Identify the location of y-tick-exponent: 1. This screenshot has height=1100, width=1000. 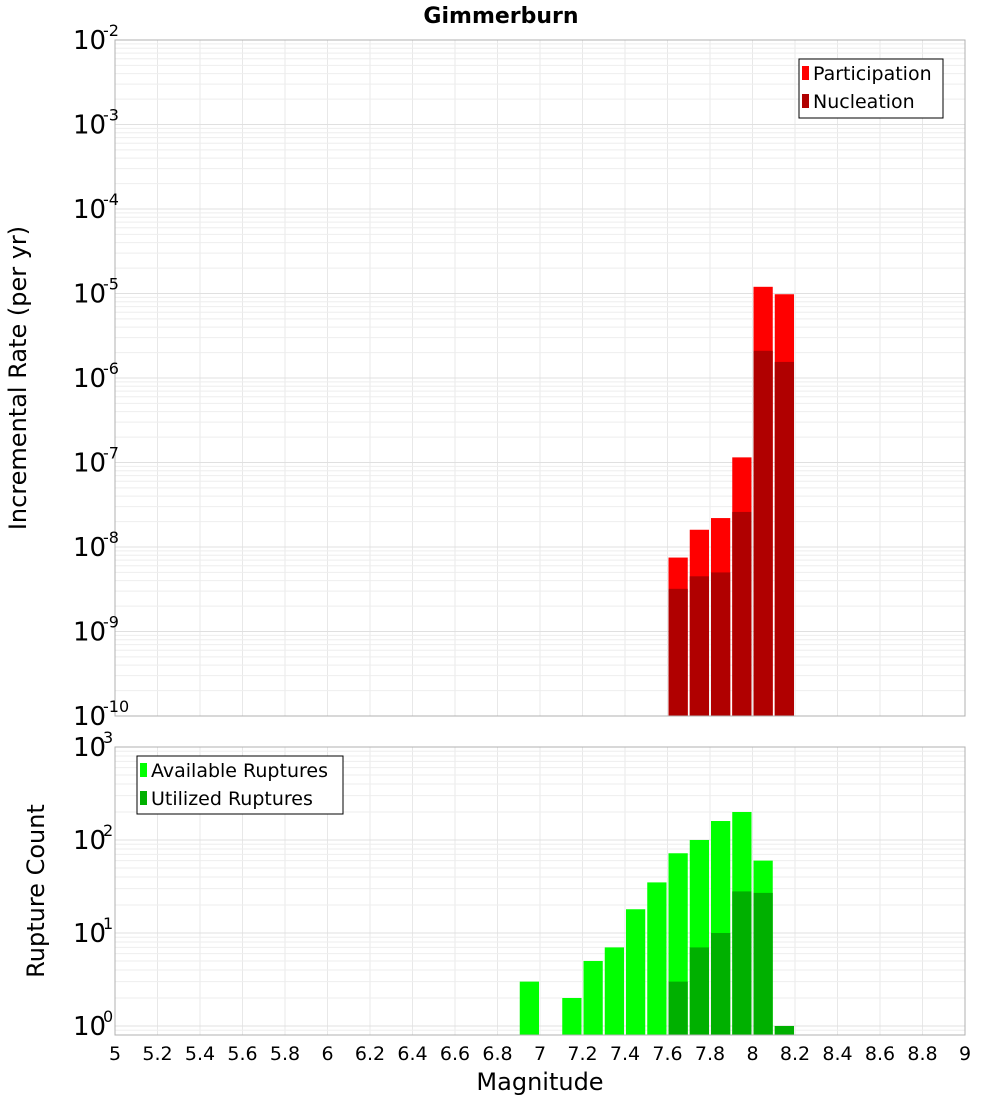
(108, 923).